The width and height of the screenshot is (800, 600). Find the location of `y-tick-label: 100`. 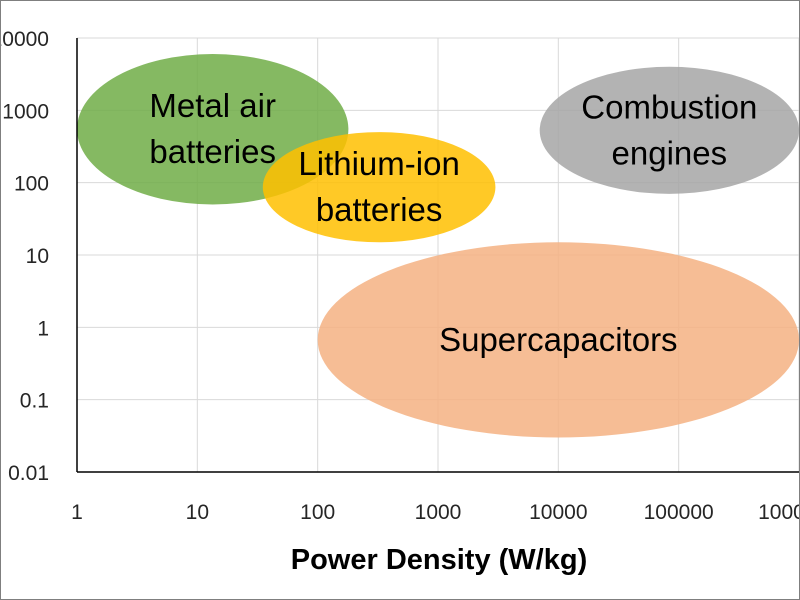

y-tick-label: 100 is located at coordinates (31, 184).